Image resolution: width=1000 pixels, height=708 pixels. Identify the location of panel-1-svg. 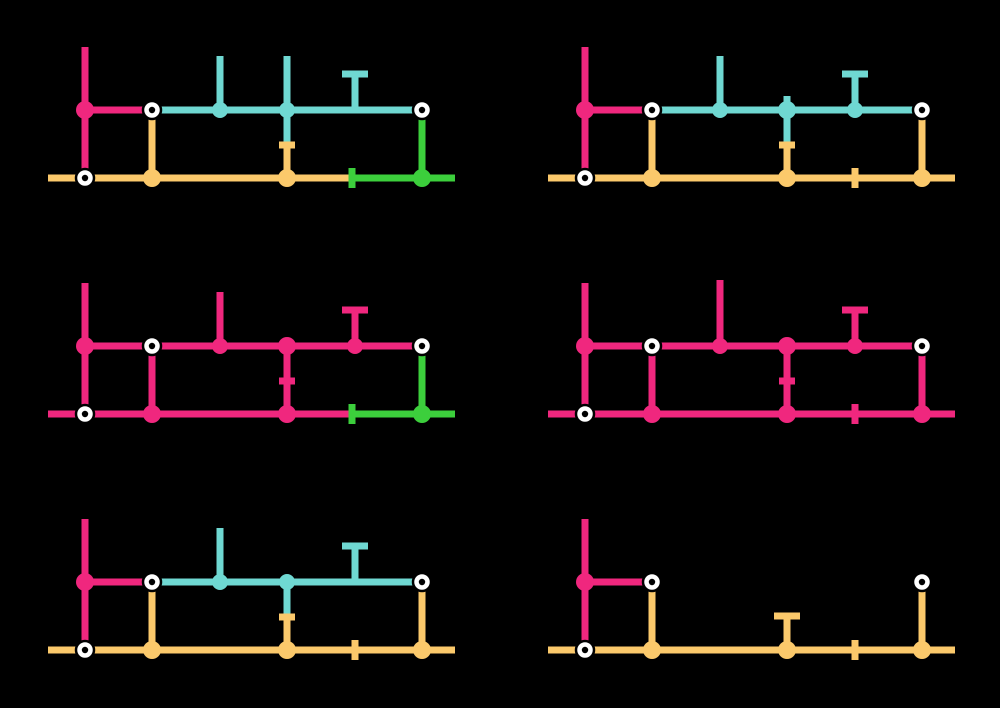
(251, 118).